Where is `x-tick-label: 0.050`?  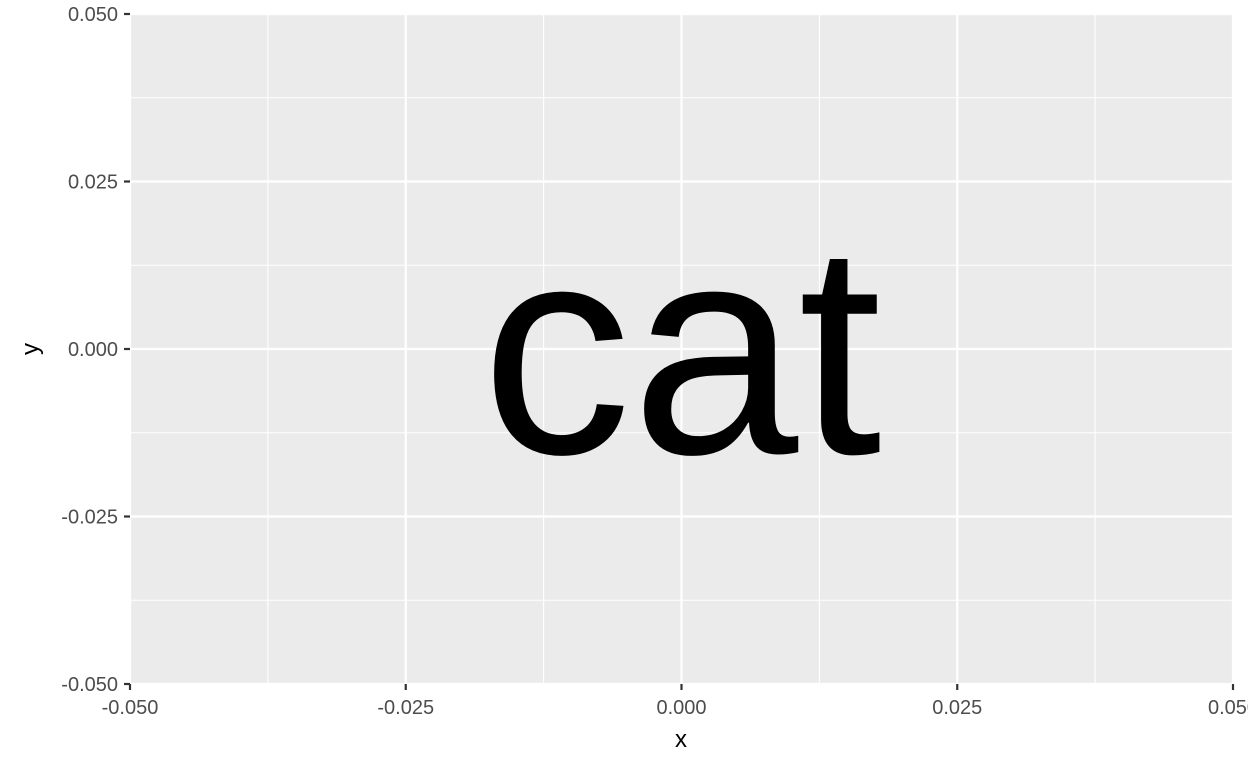
x-tick-label: 0.050 is located at coordinates (1228, 708).